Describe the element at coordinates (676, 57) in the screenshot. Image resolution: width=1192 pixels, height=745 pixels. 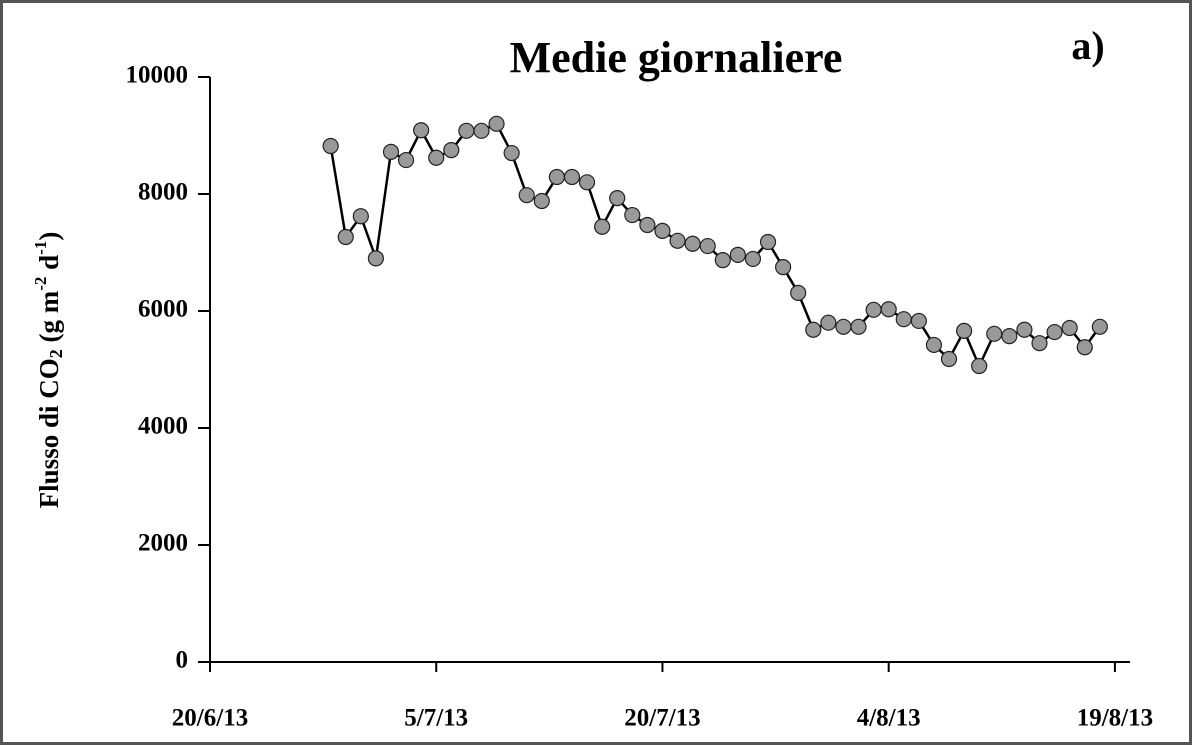
I see `chart-title: Medie giornaliere` at that location.